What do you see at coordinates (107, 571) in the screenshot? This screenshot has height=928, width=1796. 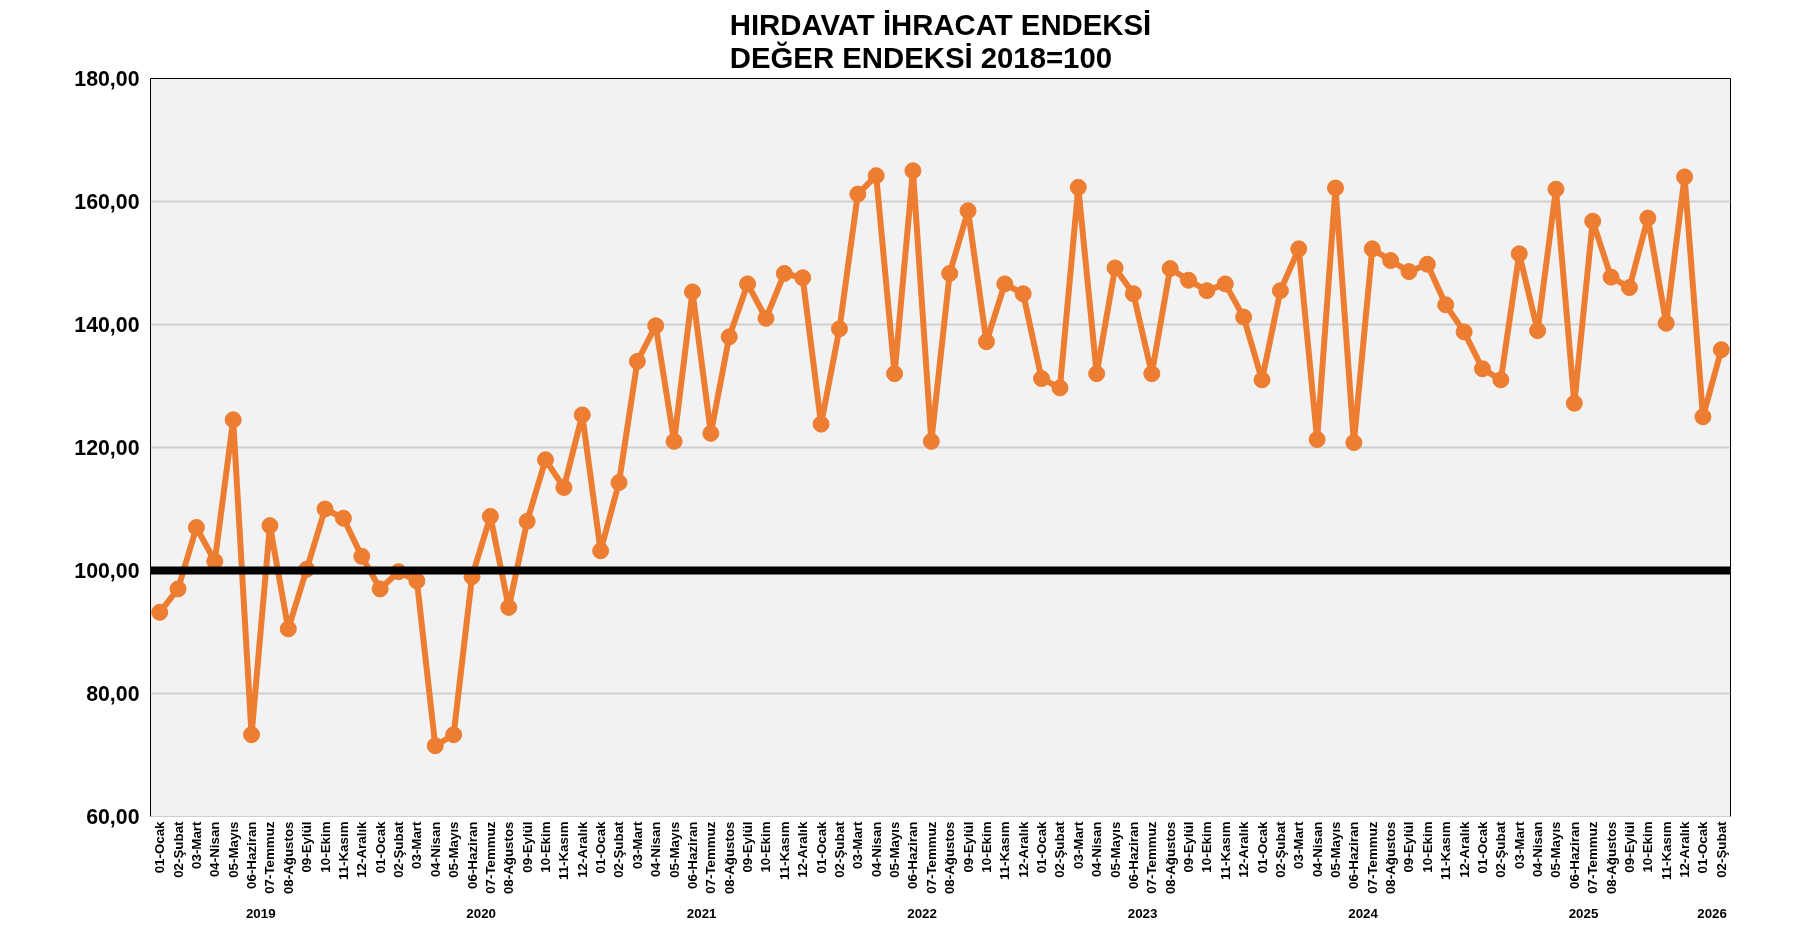 I see `y-tick-label: 100,00` at bounding box center [107, 571].